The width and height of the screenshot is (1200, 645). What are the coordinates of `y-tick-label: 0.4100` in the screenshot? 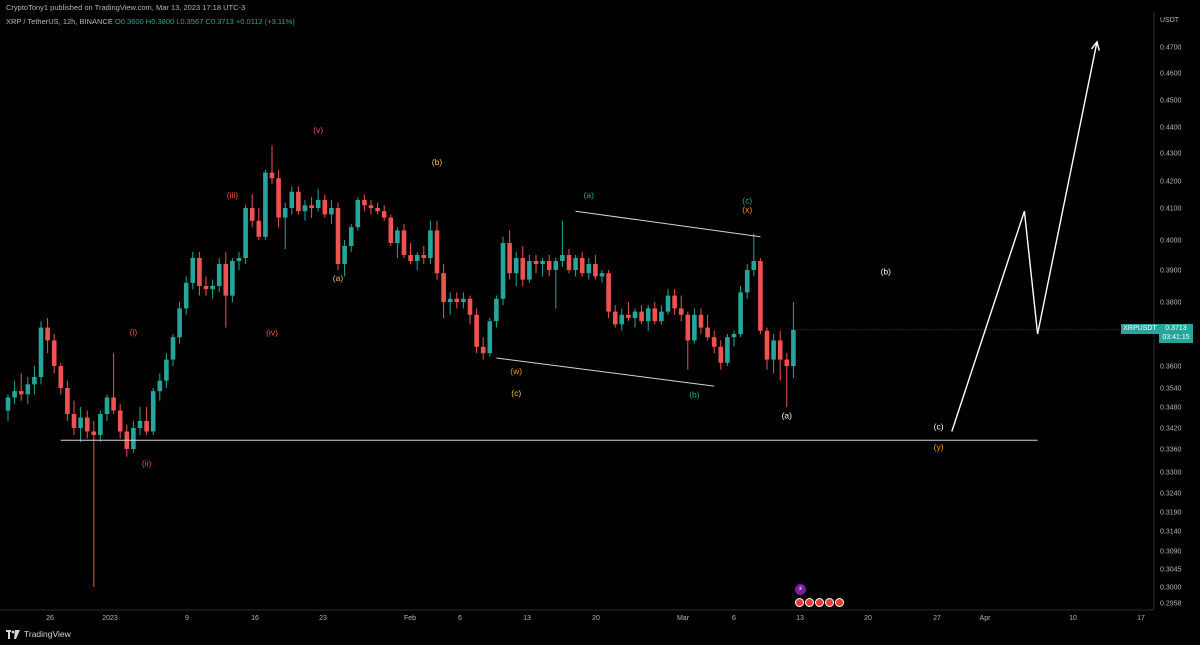 It's located at (1171, 209).